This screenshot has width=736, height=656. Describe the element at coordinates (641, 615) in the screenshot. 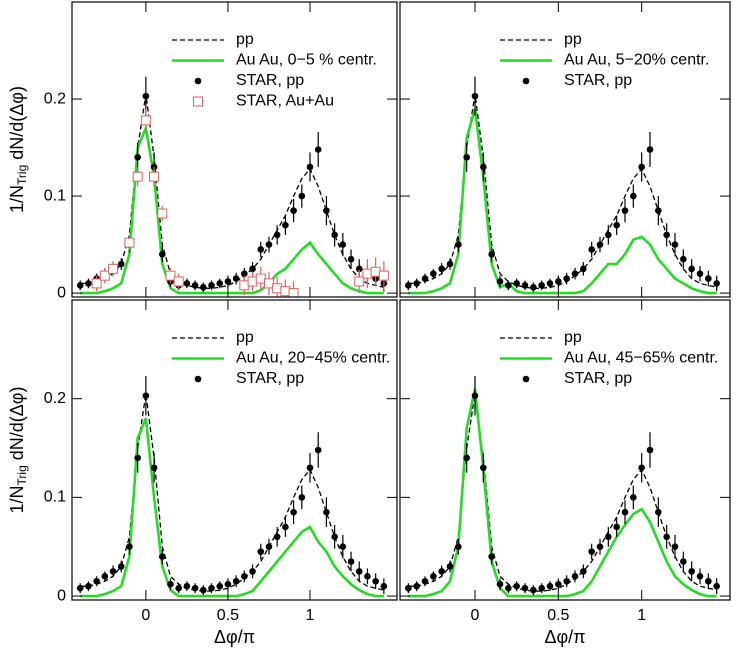

I see `x-tick-label: 1` at that location.